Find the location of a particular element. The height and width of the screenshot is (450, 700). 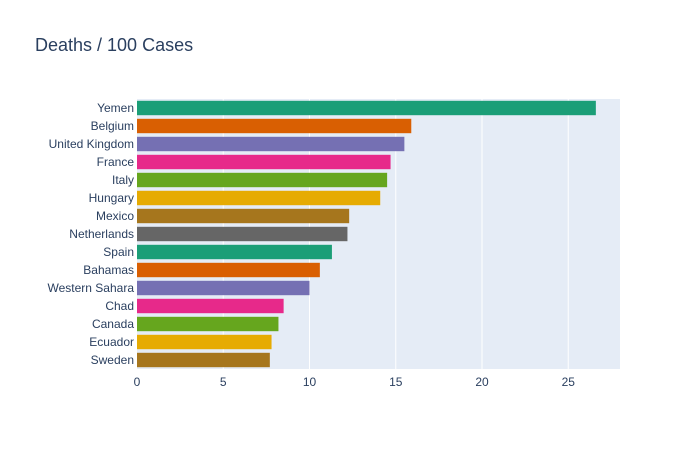

y-tick-label: Western Sahara is located at coordinates (91, 288).